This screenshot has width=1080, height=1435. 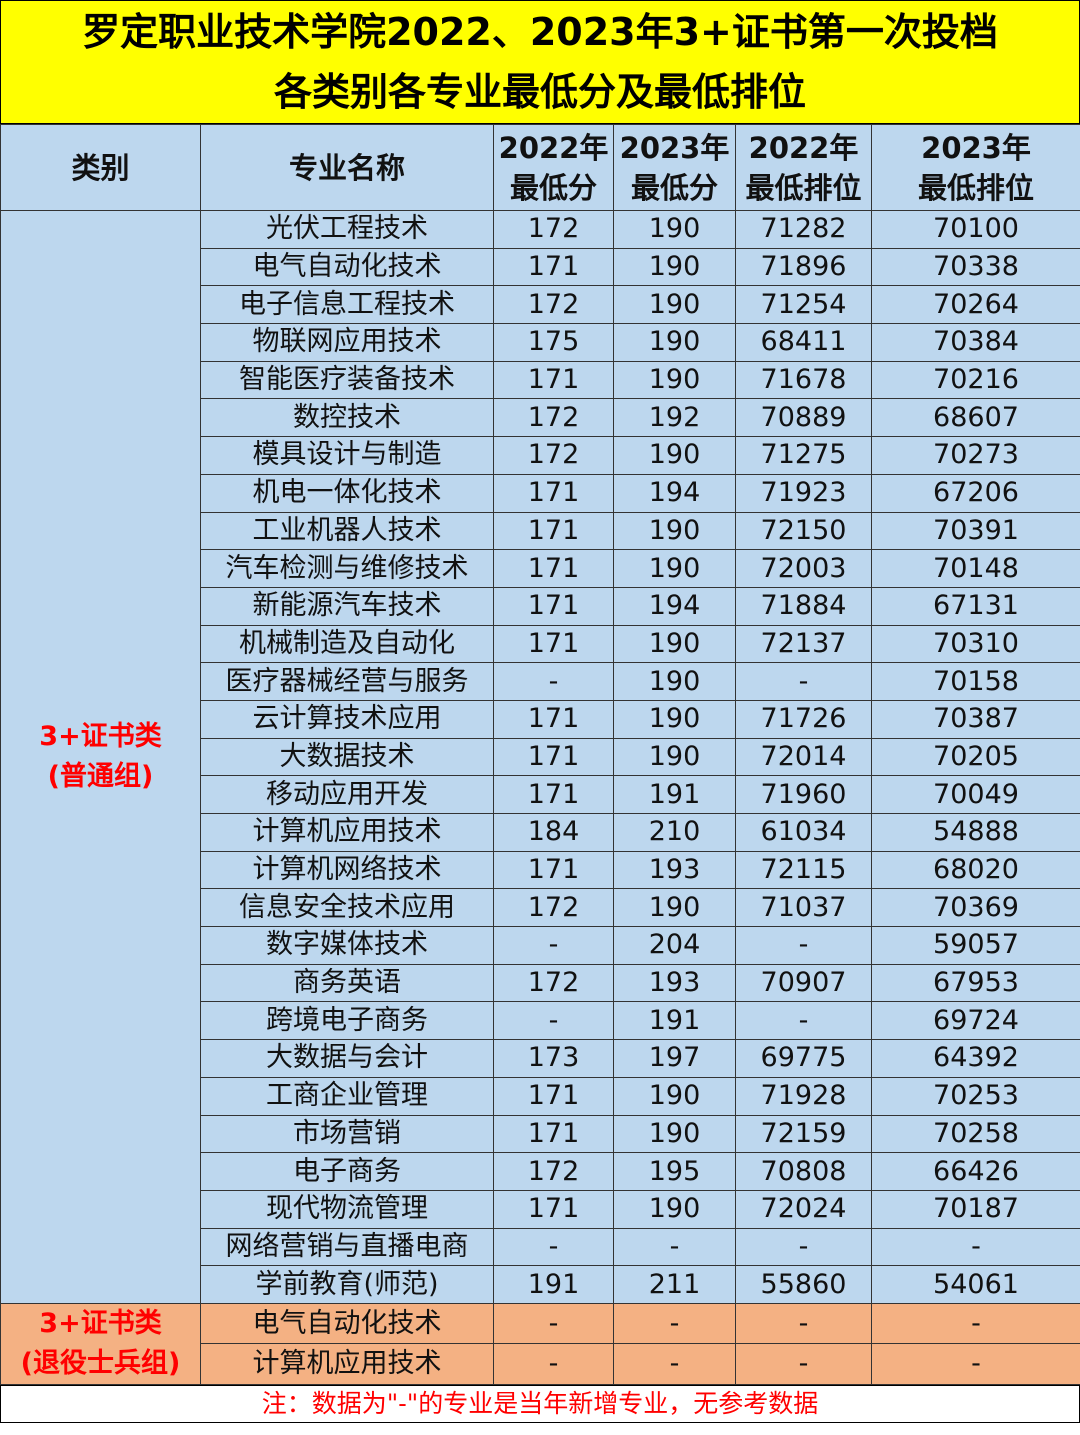 What do you see at coordinates (347, 1134) in the screenshot?
I see `major-cell: 市场营销` at bounding box center [347, 1134].